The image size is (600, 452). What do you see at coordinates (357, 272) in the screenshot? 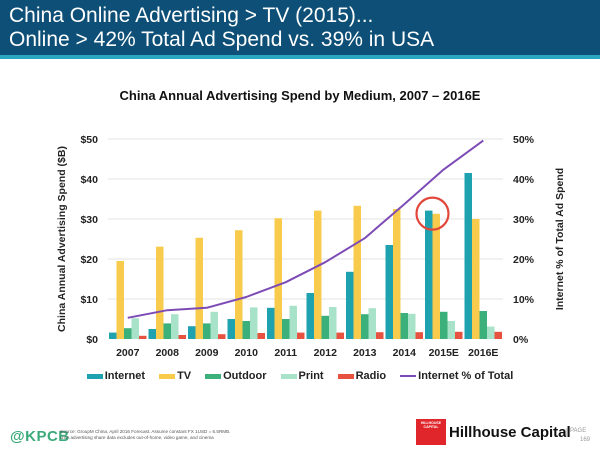
I see `bar-tv-2013` at bounding box center [357, 272].